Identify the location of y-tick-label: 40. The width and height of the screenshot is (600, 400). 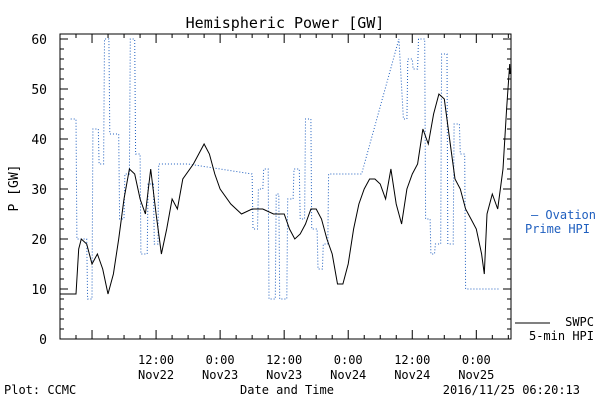
(39, 140).